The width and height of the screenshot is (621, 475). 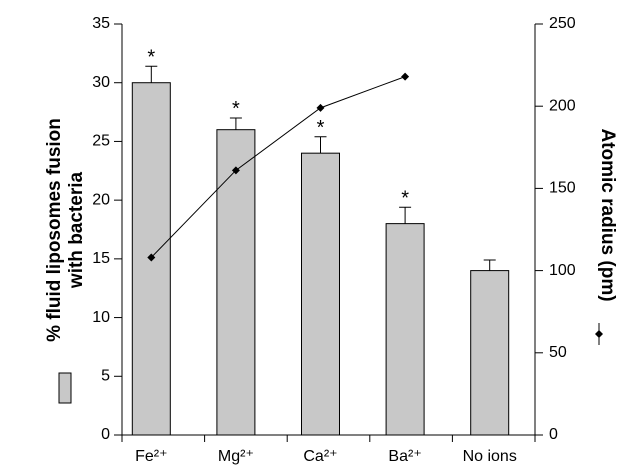 What do you see at coordinates (562, 188) in the screenshot?
I see `y2-tick-label: 150` at bounding box center [562, 188].